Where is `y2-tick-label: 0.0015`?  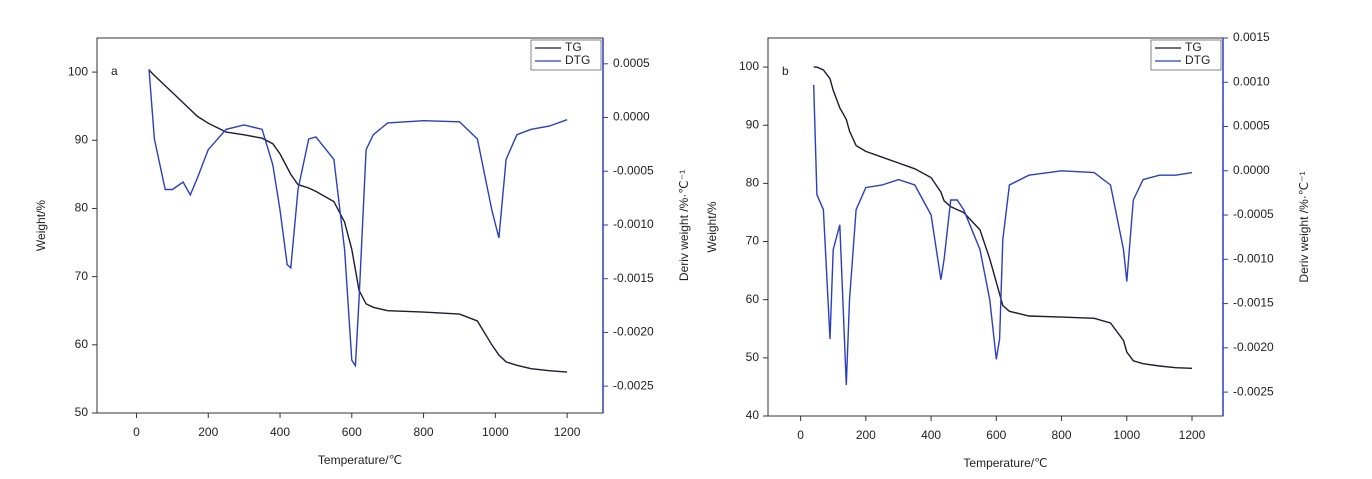 y2-tick-label: 0.0015 is located at coordinates (1251, 37).